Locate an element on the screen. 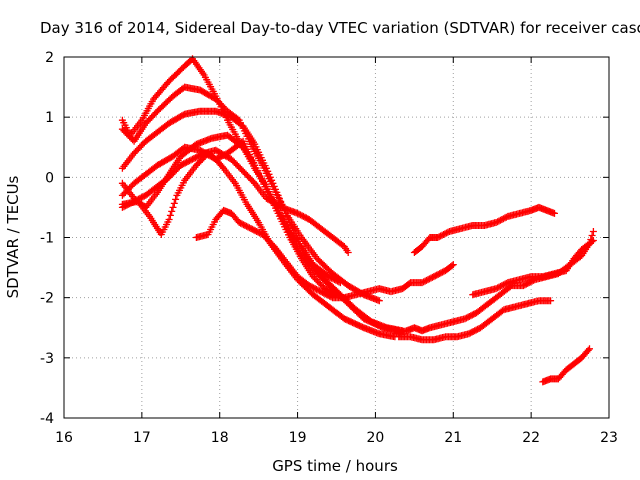 The height and width of the screenshot is (480, 640). series-track-i is located at coordinates (484, 229).